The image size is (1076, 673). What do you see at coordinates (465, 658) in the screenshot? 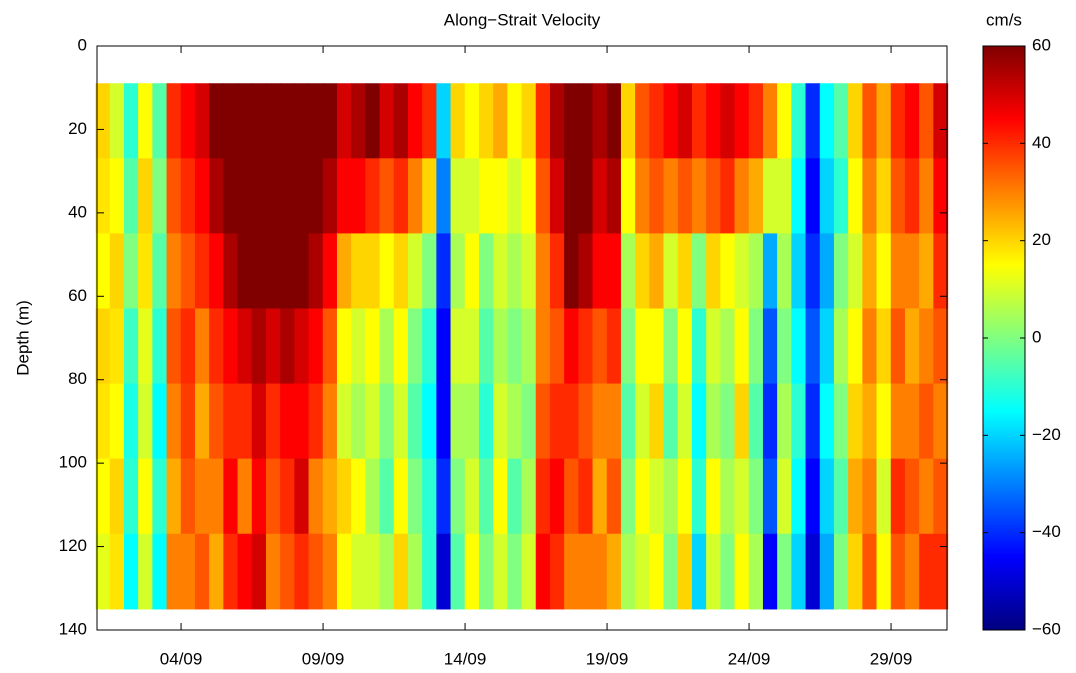
I see `x-tick-label: 14/09` at bounding box center [465, 658].